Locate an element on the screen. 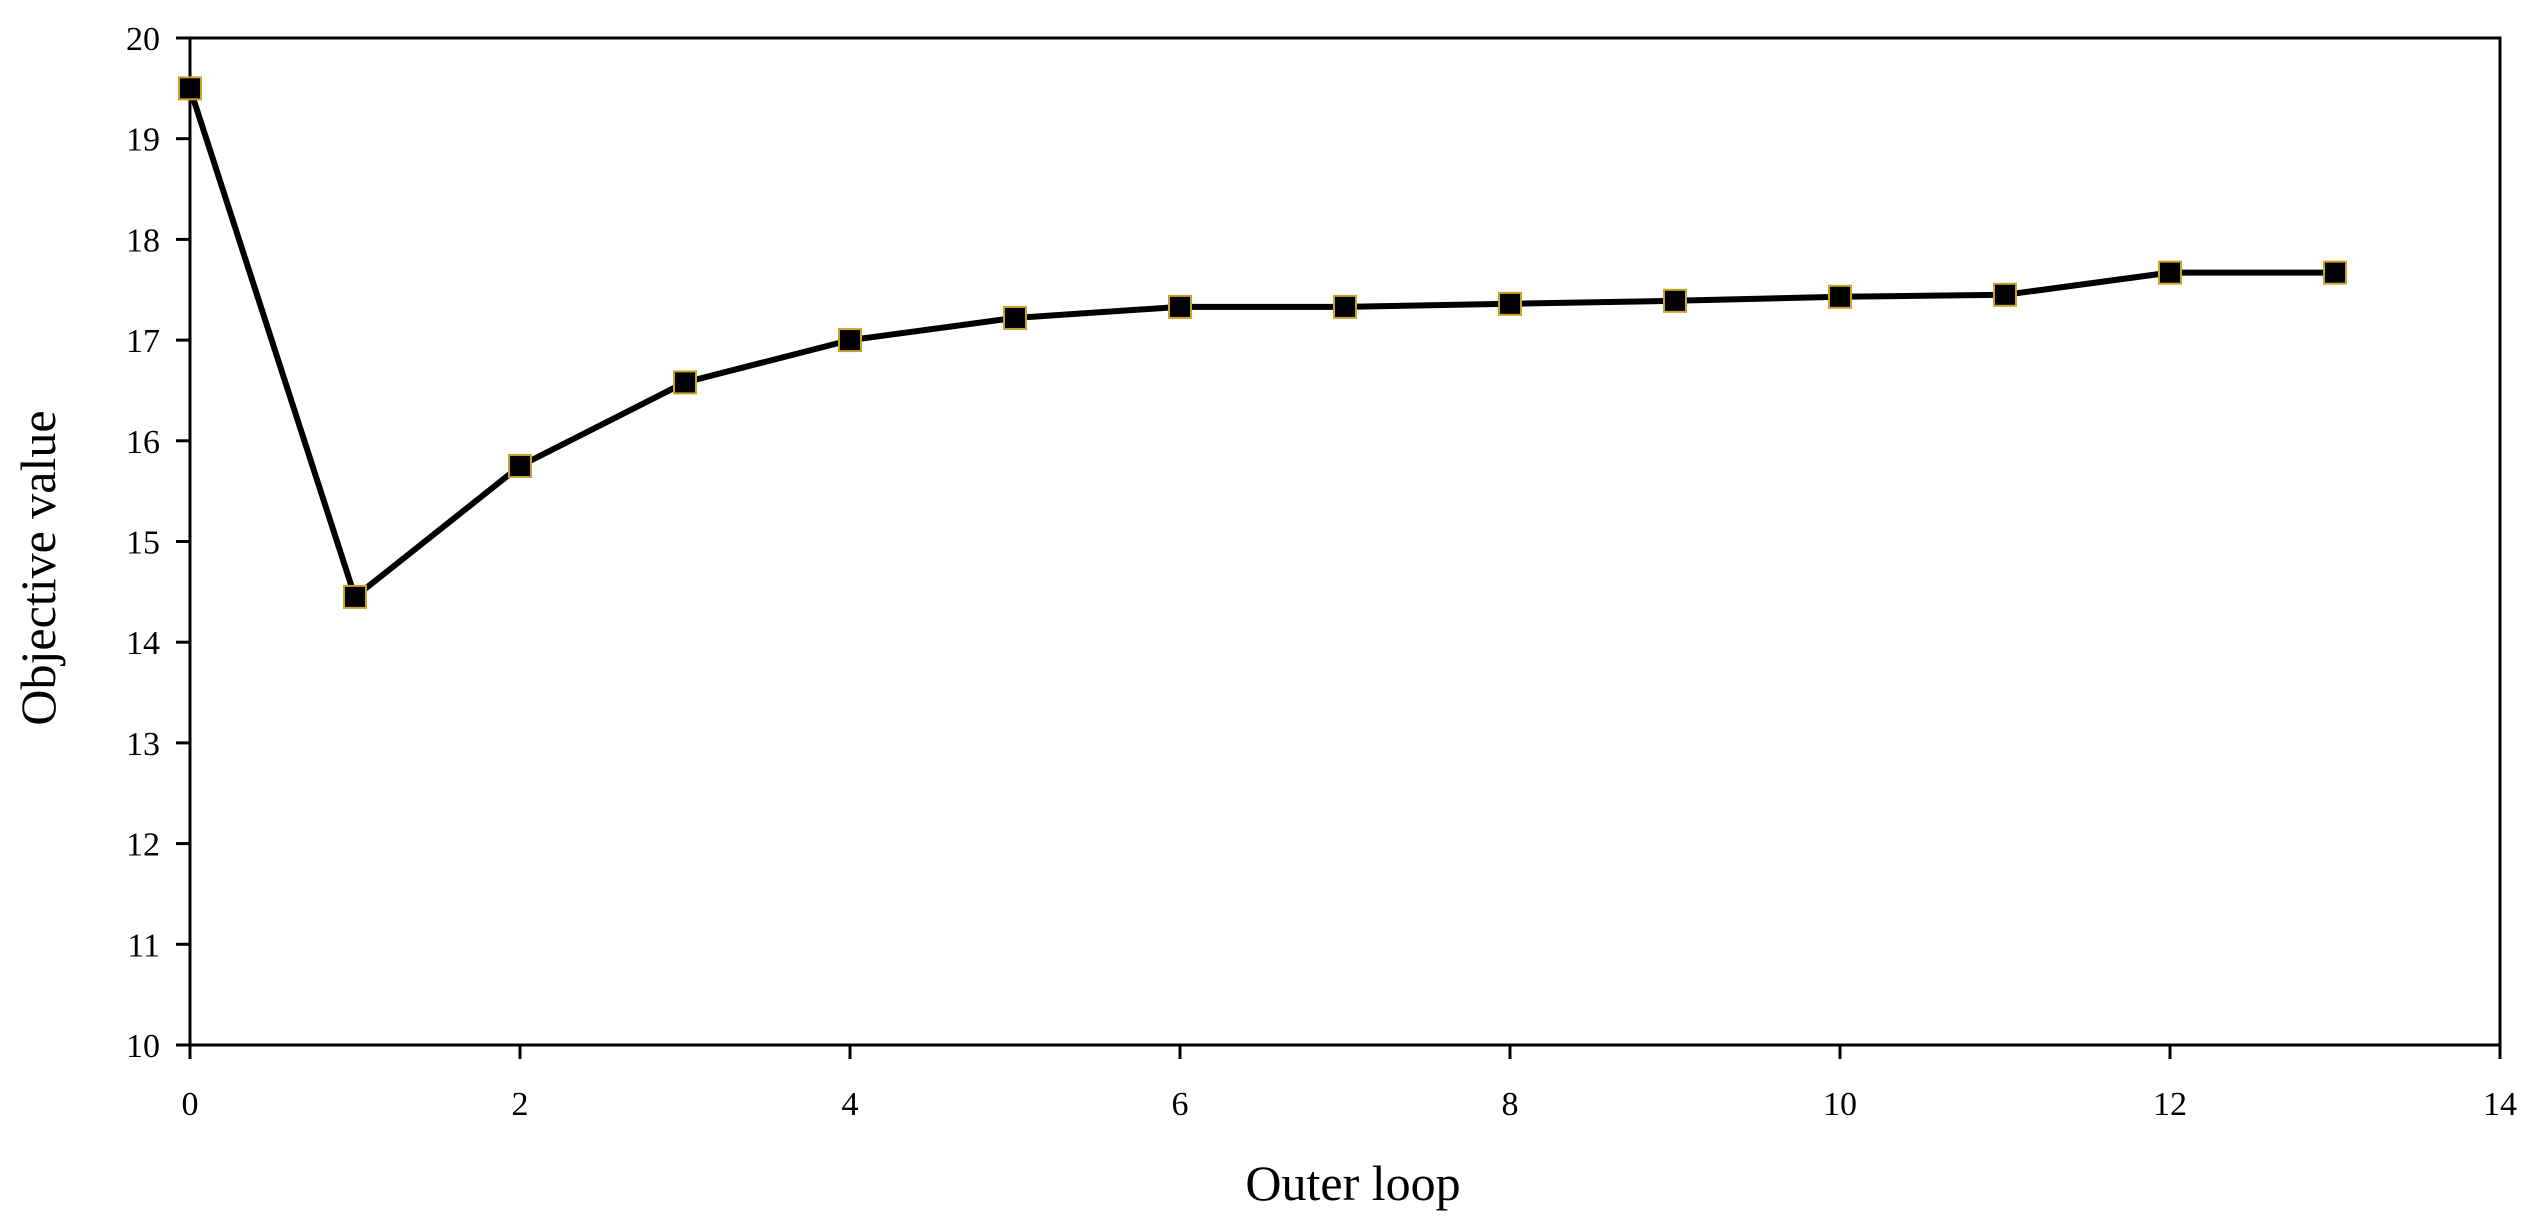 The height and width of the screenshot is (1230, 2541). y-tick-label: 20 is located at coordinates (143, 39).